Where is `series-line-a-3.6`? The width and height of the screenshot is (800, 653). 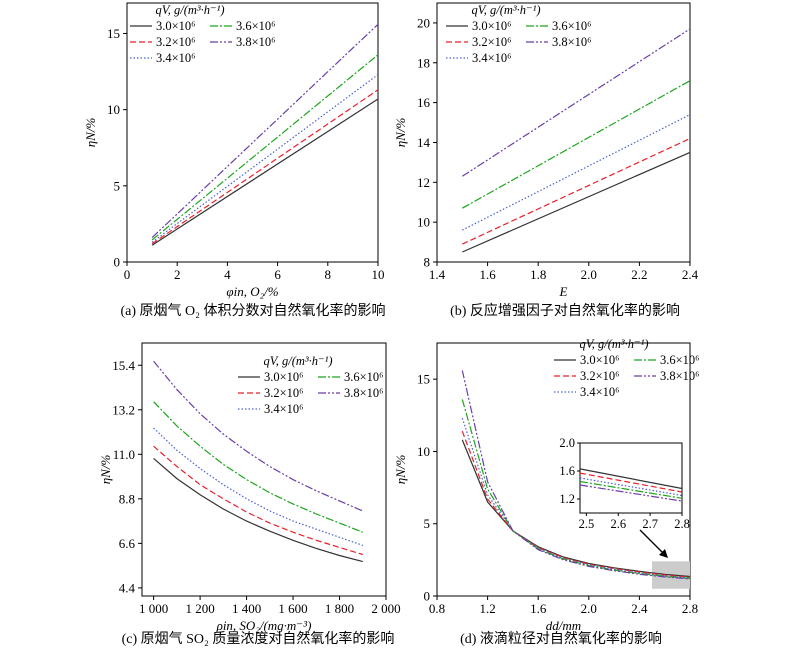 series-line-a-3.6 is located at coordinates (265, 147).